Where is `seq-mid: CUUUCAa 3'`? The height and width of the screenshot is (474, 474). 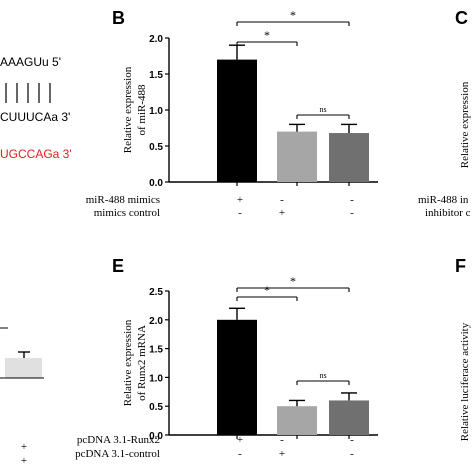
seq-mid: CUUUCAa 3' is located at coordinates (35, 117).